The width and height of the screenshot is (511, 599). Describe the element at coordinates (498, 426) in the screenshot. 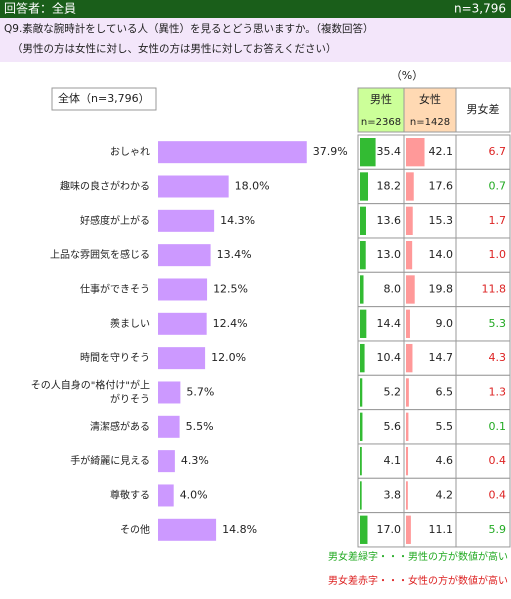

I see `diff-value: 0.1` at that location.